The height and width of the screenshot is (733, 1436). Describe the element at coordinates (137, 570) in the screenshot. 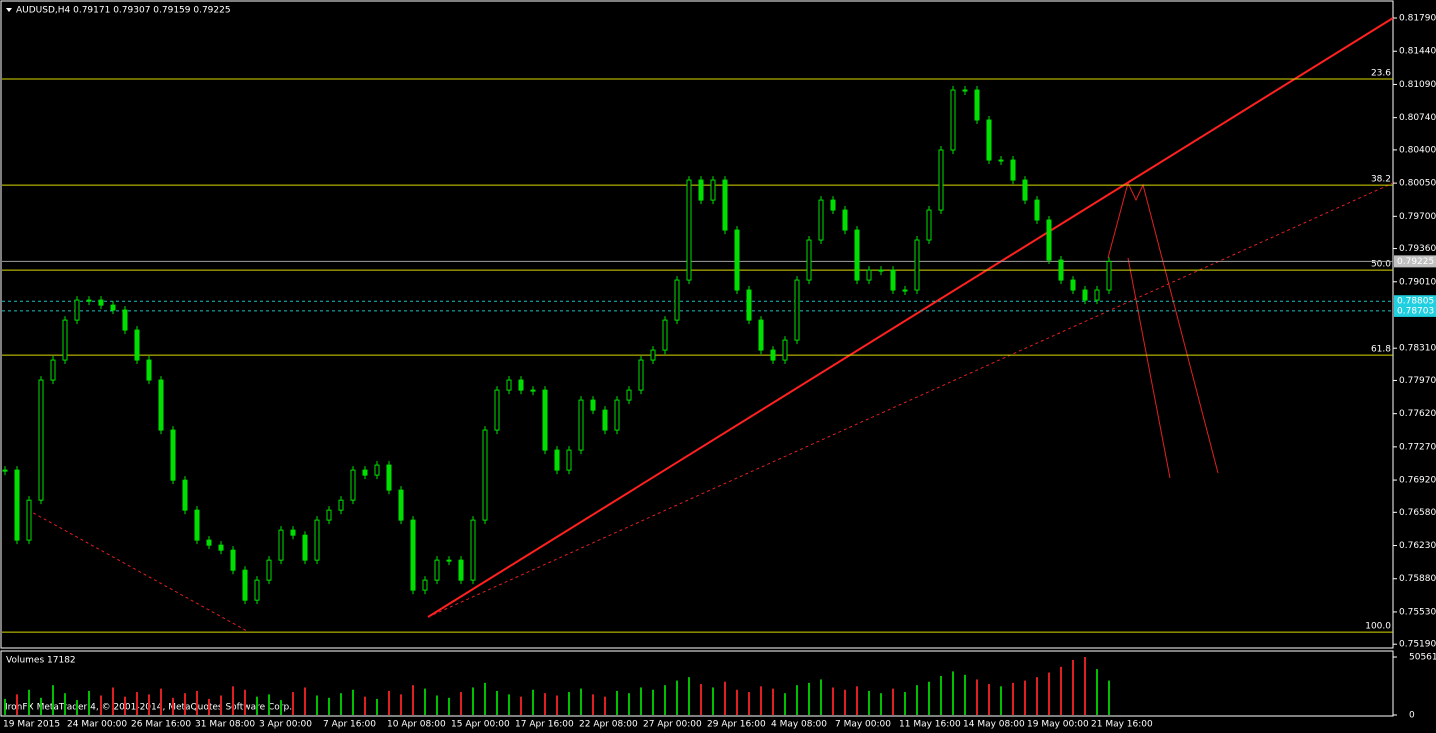

I see `trend-line-dashed` at that location.